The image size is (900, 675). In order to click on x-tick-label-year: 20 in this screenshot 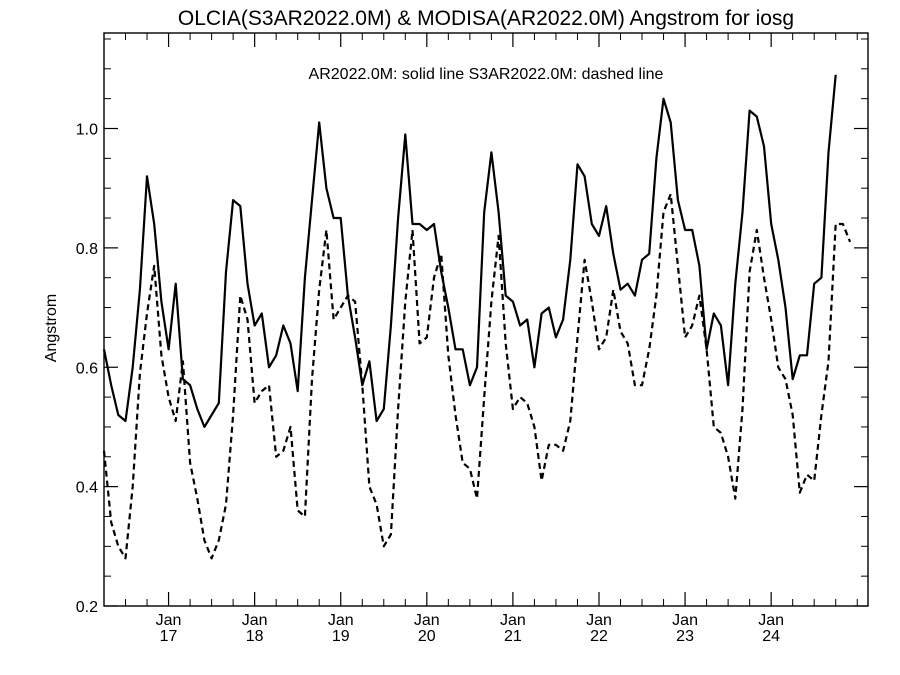, I will do `click(427, 636)`.